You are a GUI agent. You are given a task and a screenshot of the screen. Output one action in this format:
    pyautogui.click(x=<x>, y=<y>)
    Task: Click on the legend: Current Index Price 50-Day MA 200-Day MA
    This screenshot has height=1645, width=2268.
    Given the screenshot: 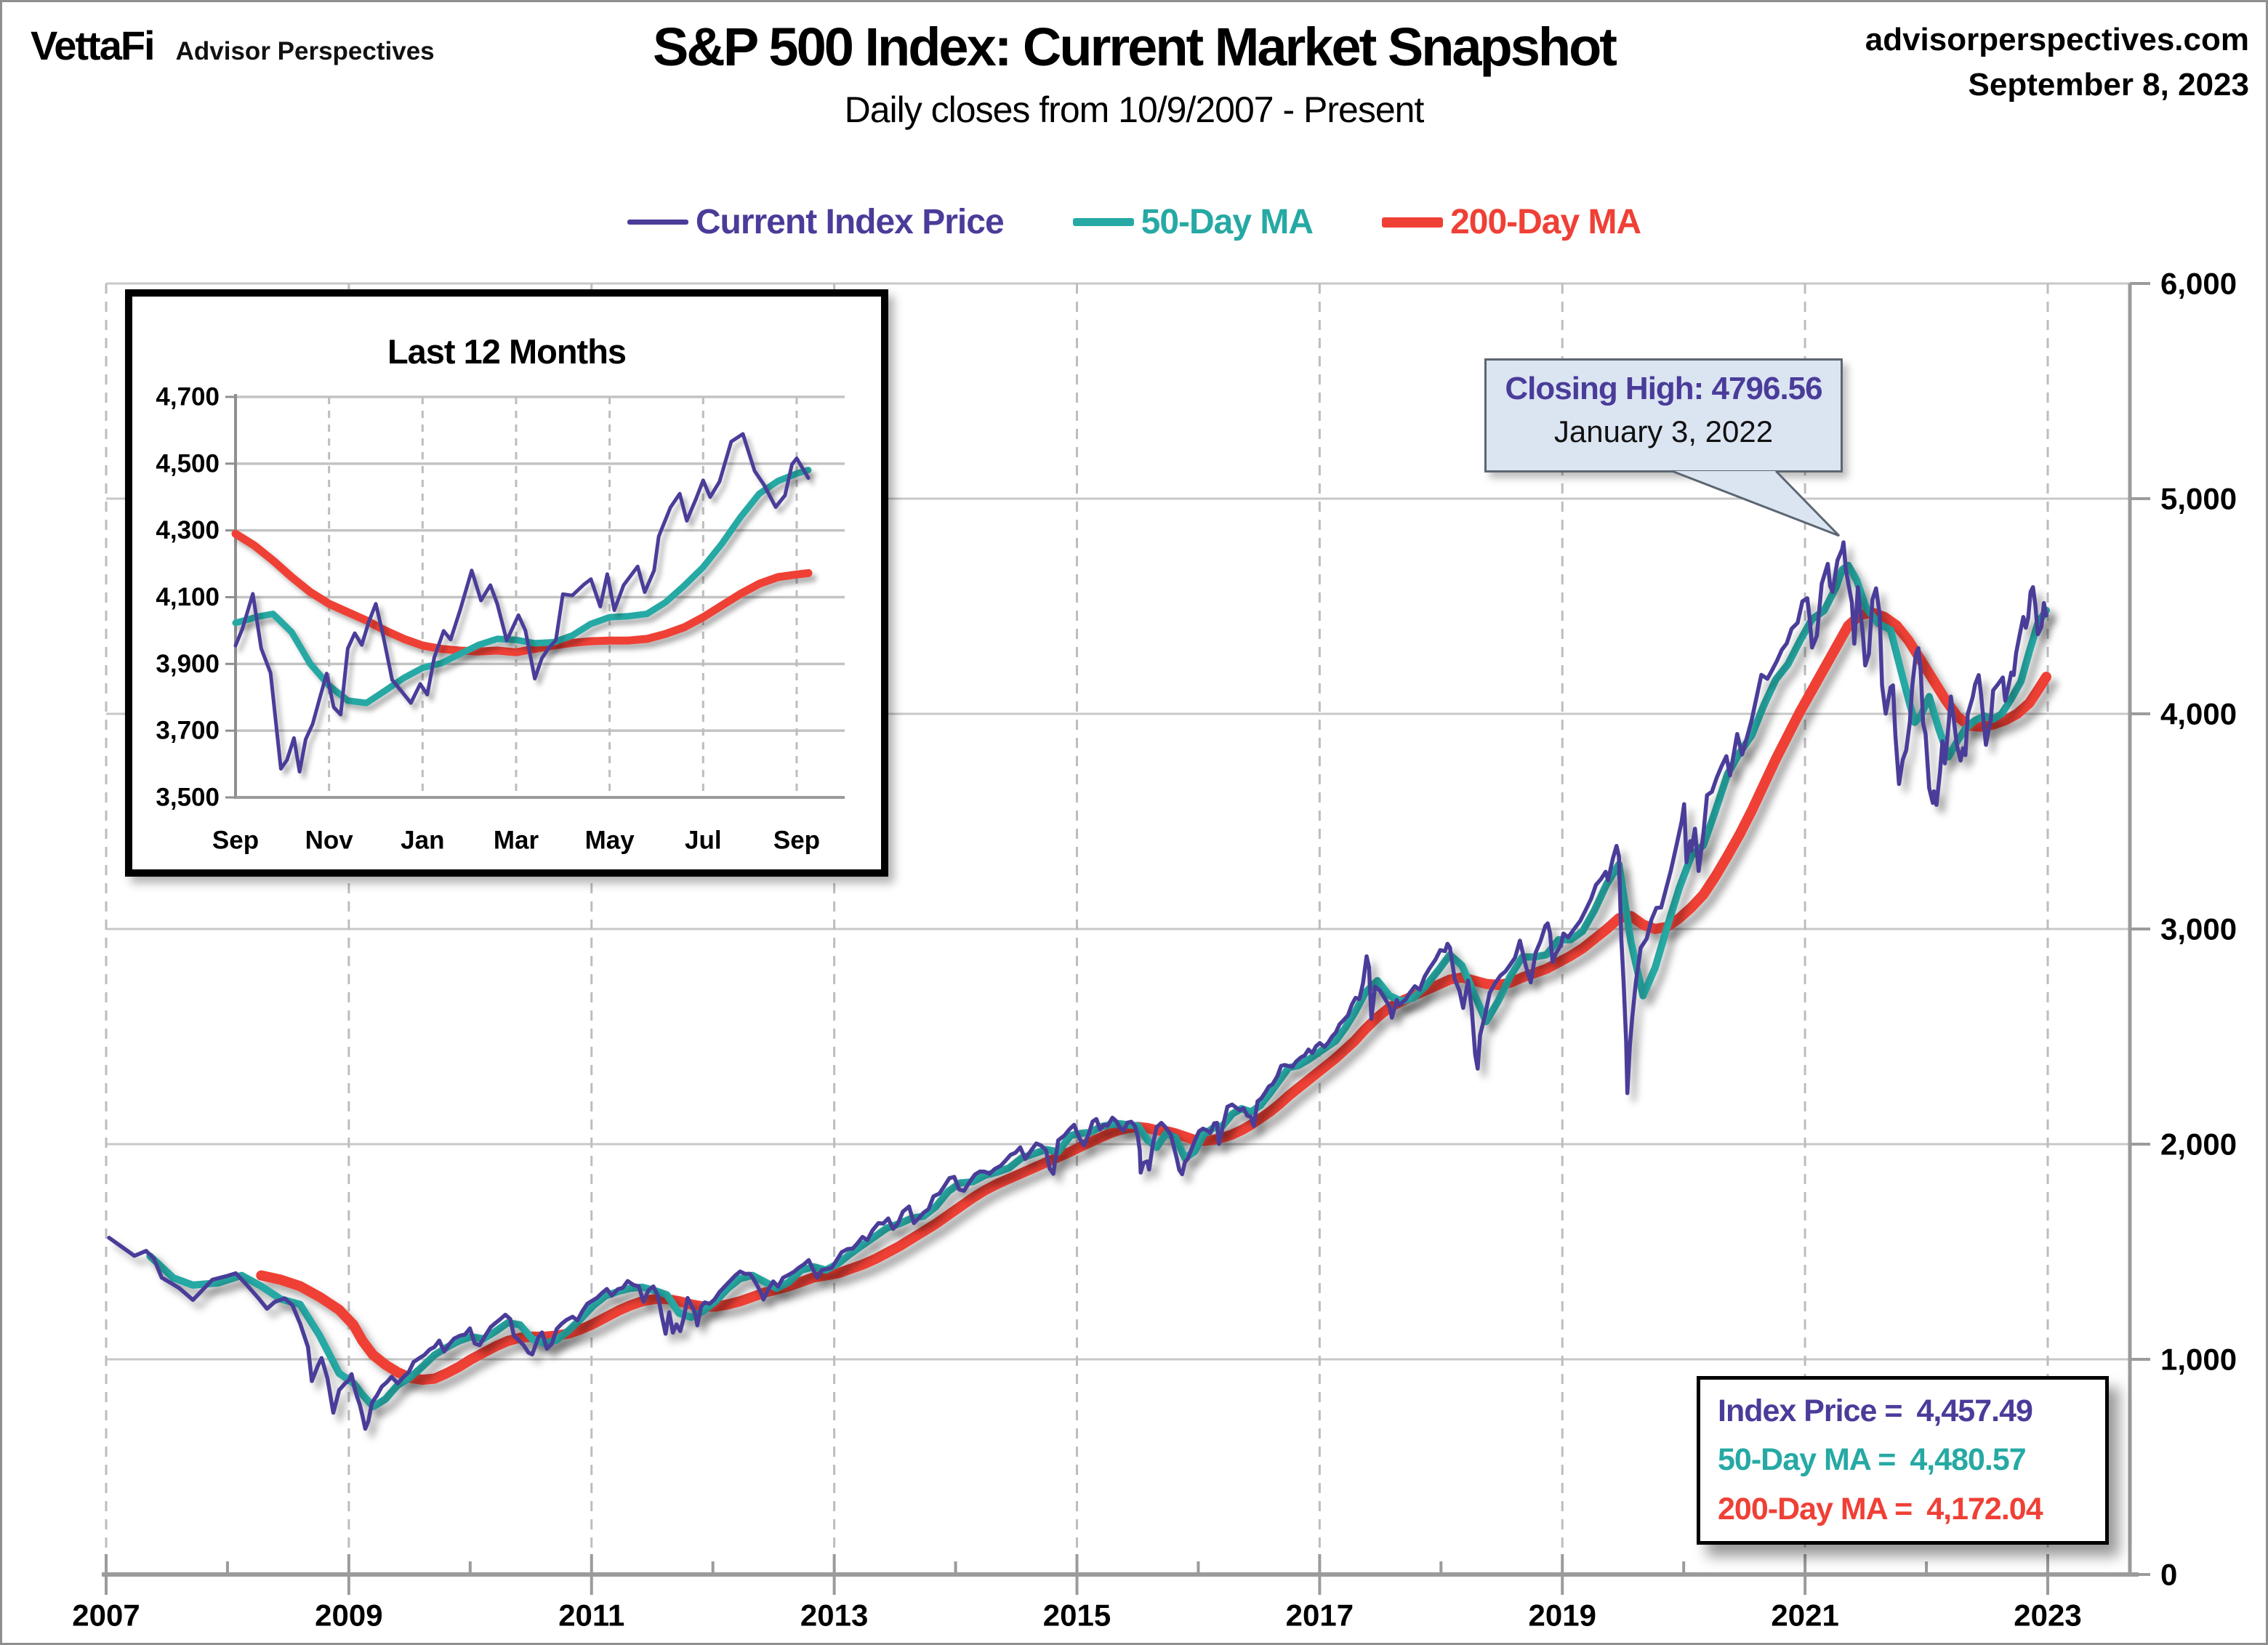 What is the action you would take?
    pyautogui.click(x=1134, y=222)
    